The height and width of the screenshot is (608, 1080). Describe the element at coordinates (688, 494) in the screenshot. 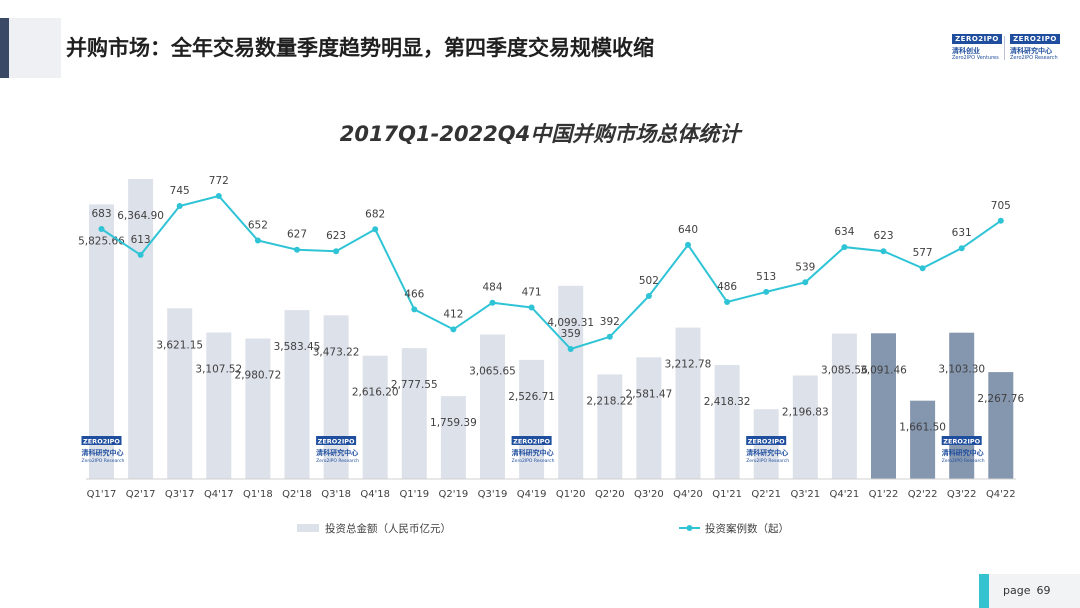

I see `x-tick-label: Q4'20` at that location.